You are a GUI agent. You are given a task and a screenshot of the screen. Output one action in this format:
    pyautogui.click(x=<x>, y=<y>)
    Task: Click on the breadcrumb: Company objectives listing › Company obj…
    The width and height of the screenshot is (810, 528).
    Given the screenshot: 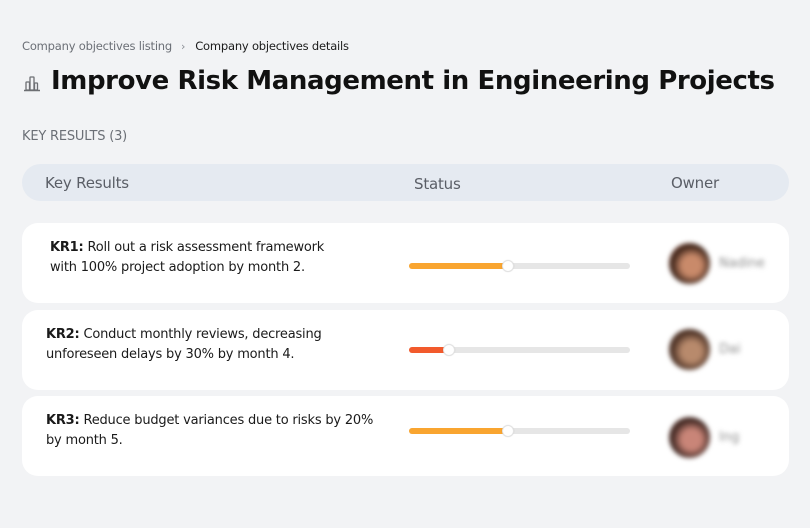 What is the action you would take?
    pyautogui.click(x=185, y=46)
    